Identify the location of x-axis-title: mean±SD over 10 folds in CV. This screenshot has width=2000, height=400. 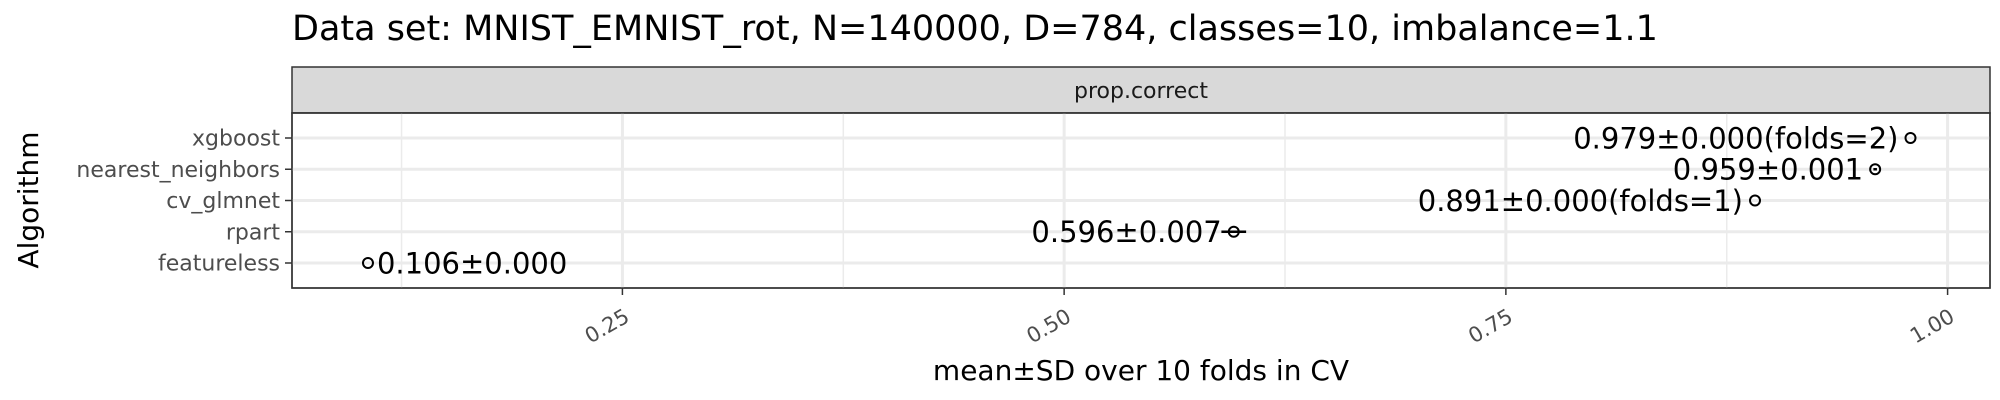
(1141, 370).